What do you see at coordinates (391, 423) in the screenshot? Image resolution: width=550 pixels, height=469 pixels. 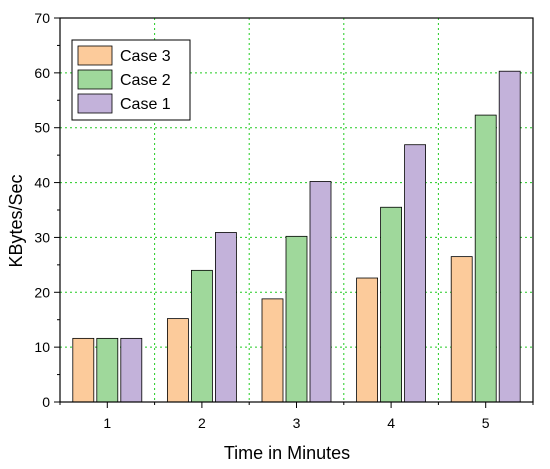 I see `x-tick-label: 4` at bounding box center [391, 423].